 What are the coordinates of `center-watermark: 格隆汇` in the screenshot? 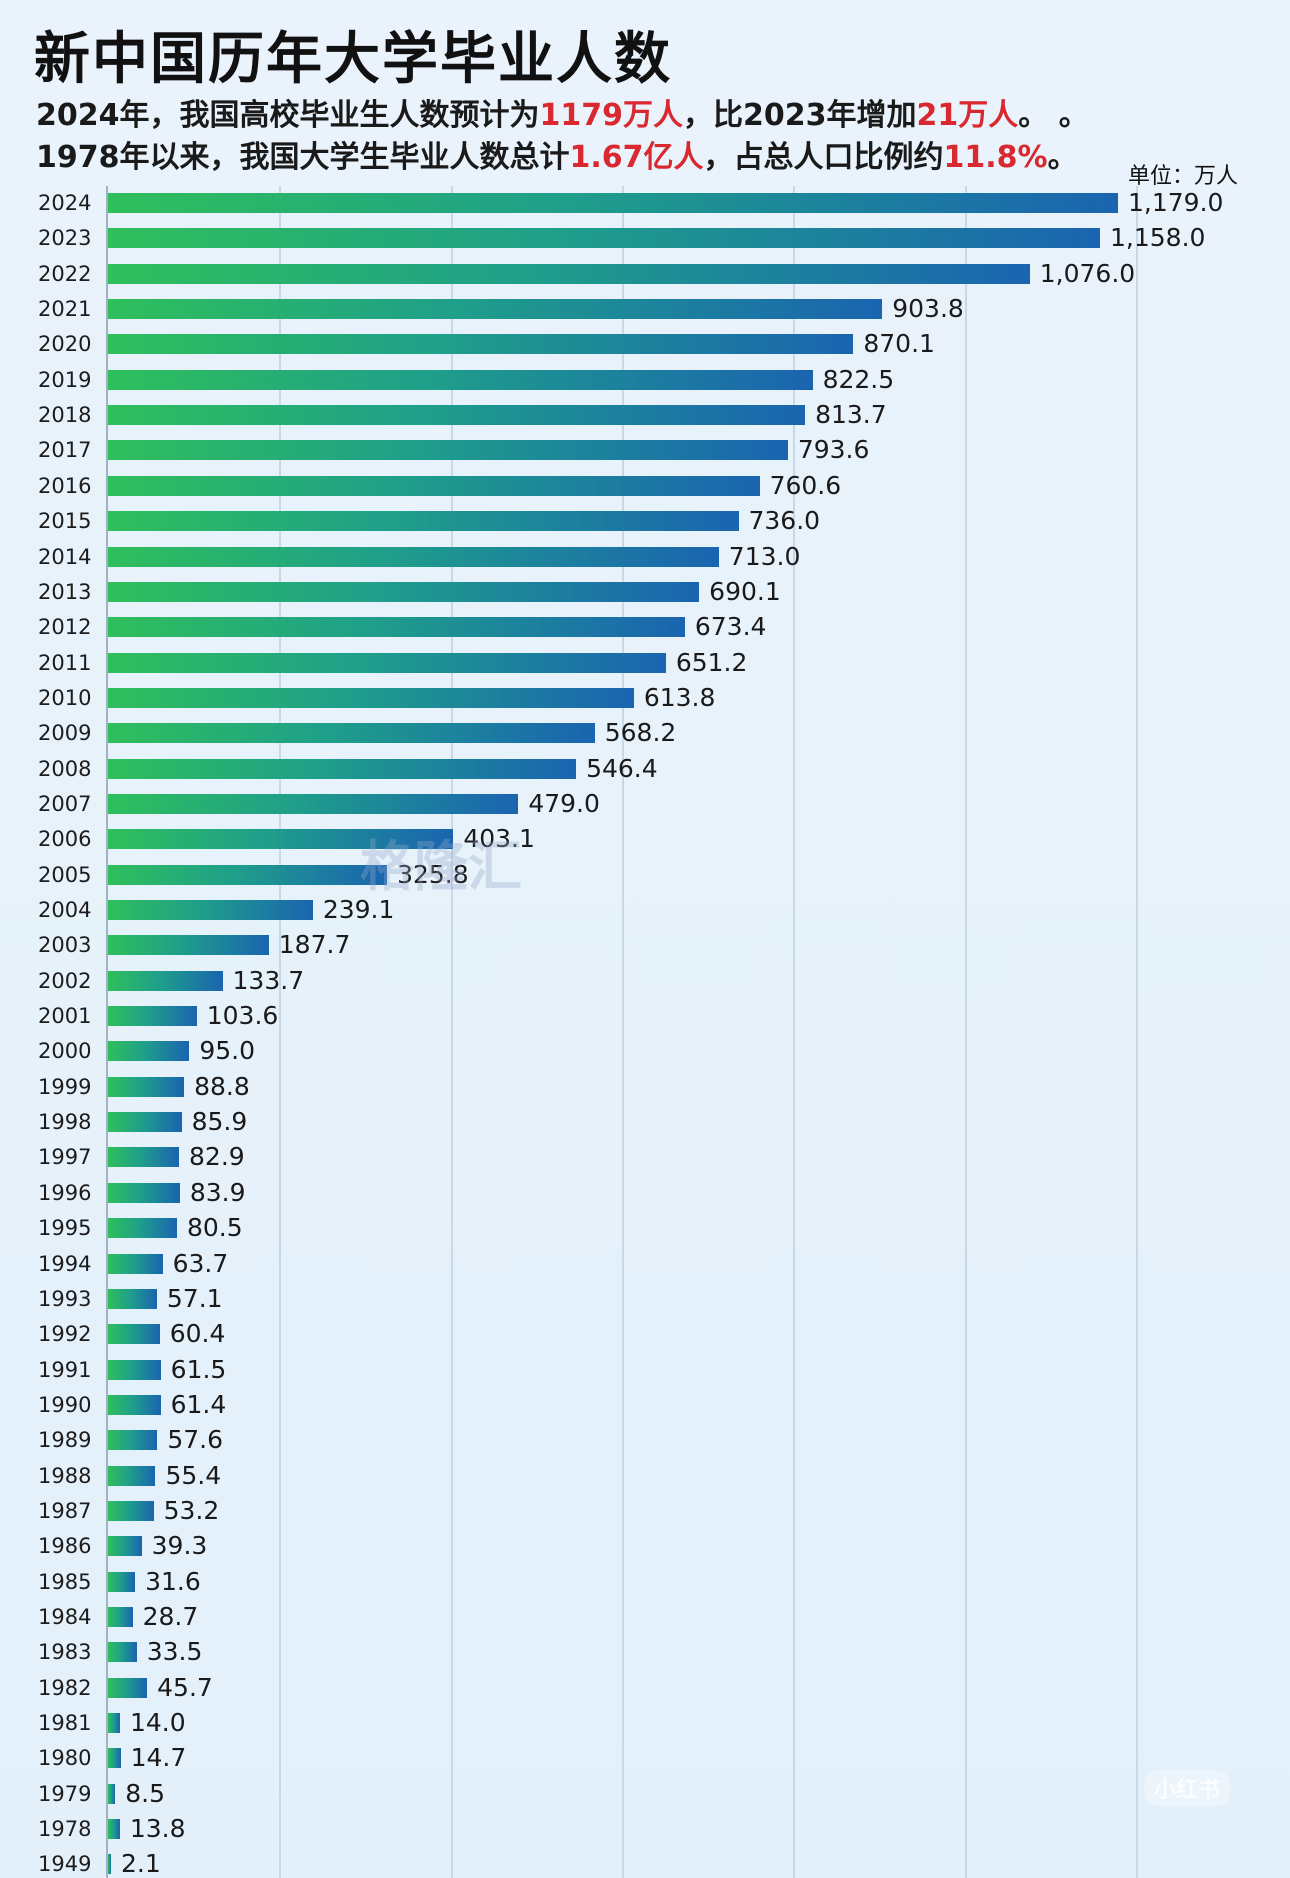 It's located at (441, 866).